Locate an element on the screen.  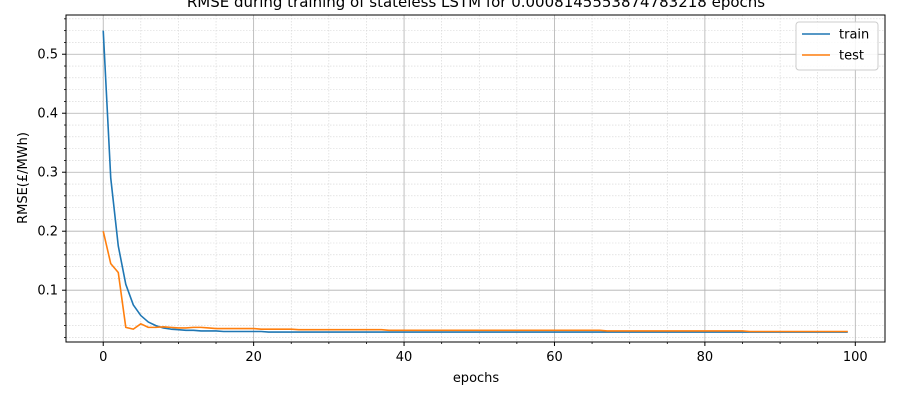
legend-label-test: test is located at coordinates (851, 56).